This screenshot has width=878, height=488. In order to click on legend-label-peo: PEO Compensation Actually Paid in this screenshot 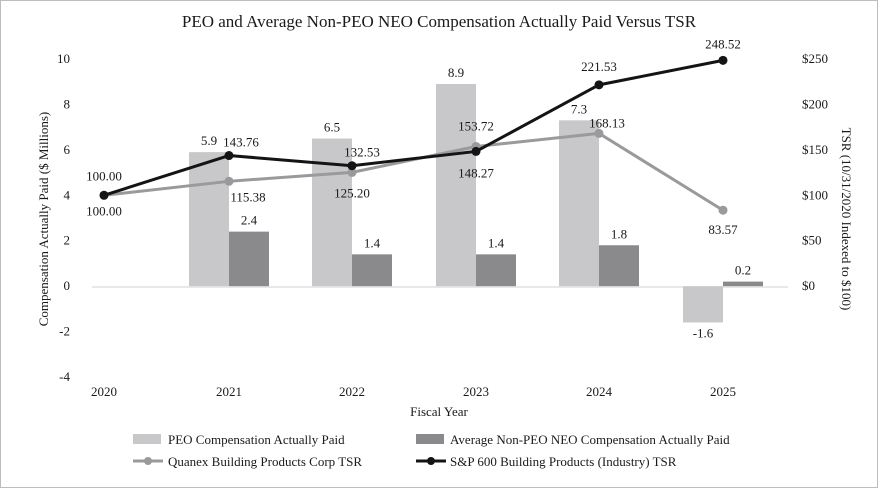, I will do `click(256, 439)`.